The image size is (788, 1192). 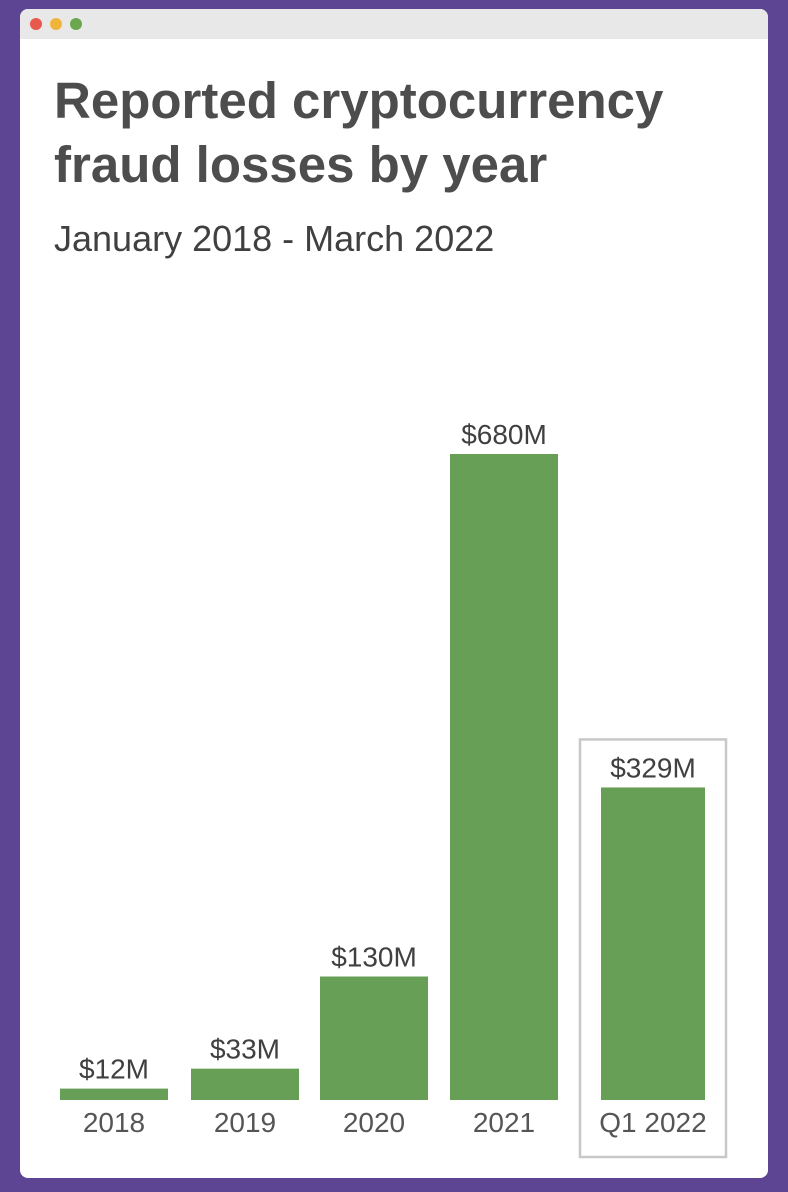 What do you see at coordinates (274, 238) in the screenshot?
I see `chart-subtitle: January 2018 - March 2022` at bounding box center [274, 238].